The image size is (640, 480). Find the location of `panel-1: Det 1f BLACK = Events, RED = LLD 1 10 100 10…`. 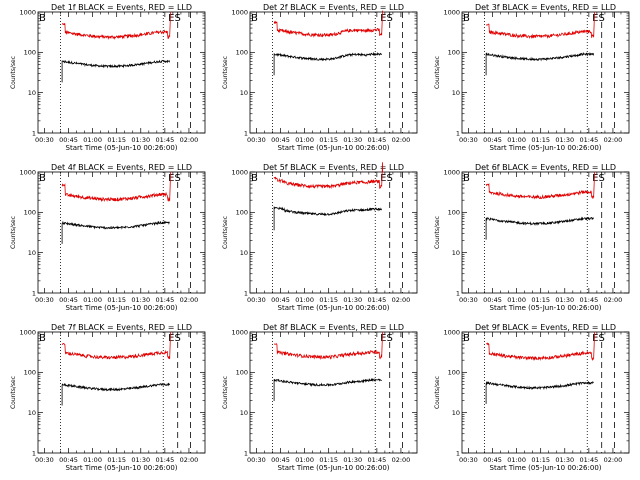

panel-1: Det 1f BLACK = Events, RED = LLD 1 10 100 10… is located at coordinates (108, 77).